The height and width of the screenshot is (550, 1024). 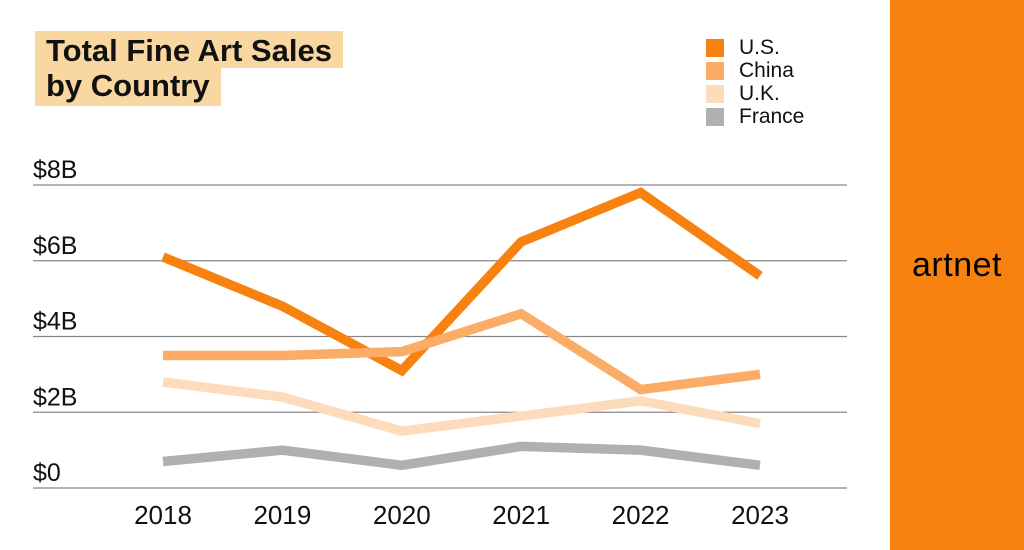 What do you see at coordinates (641, 515) in the screenshot?
I see `x-axis-year-label: 2022` at bounding box center [641, 515].